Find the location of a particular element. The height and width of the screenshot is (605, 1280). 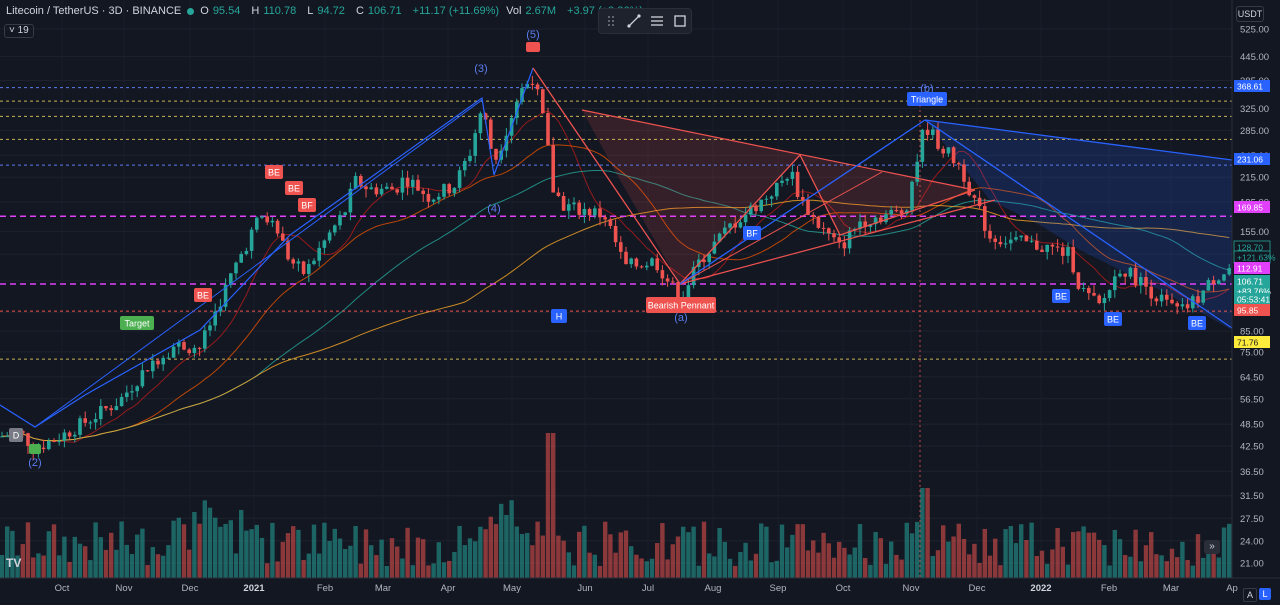

time-tick-label: Feb is located at coordinates (325, 588).